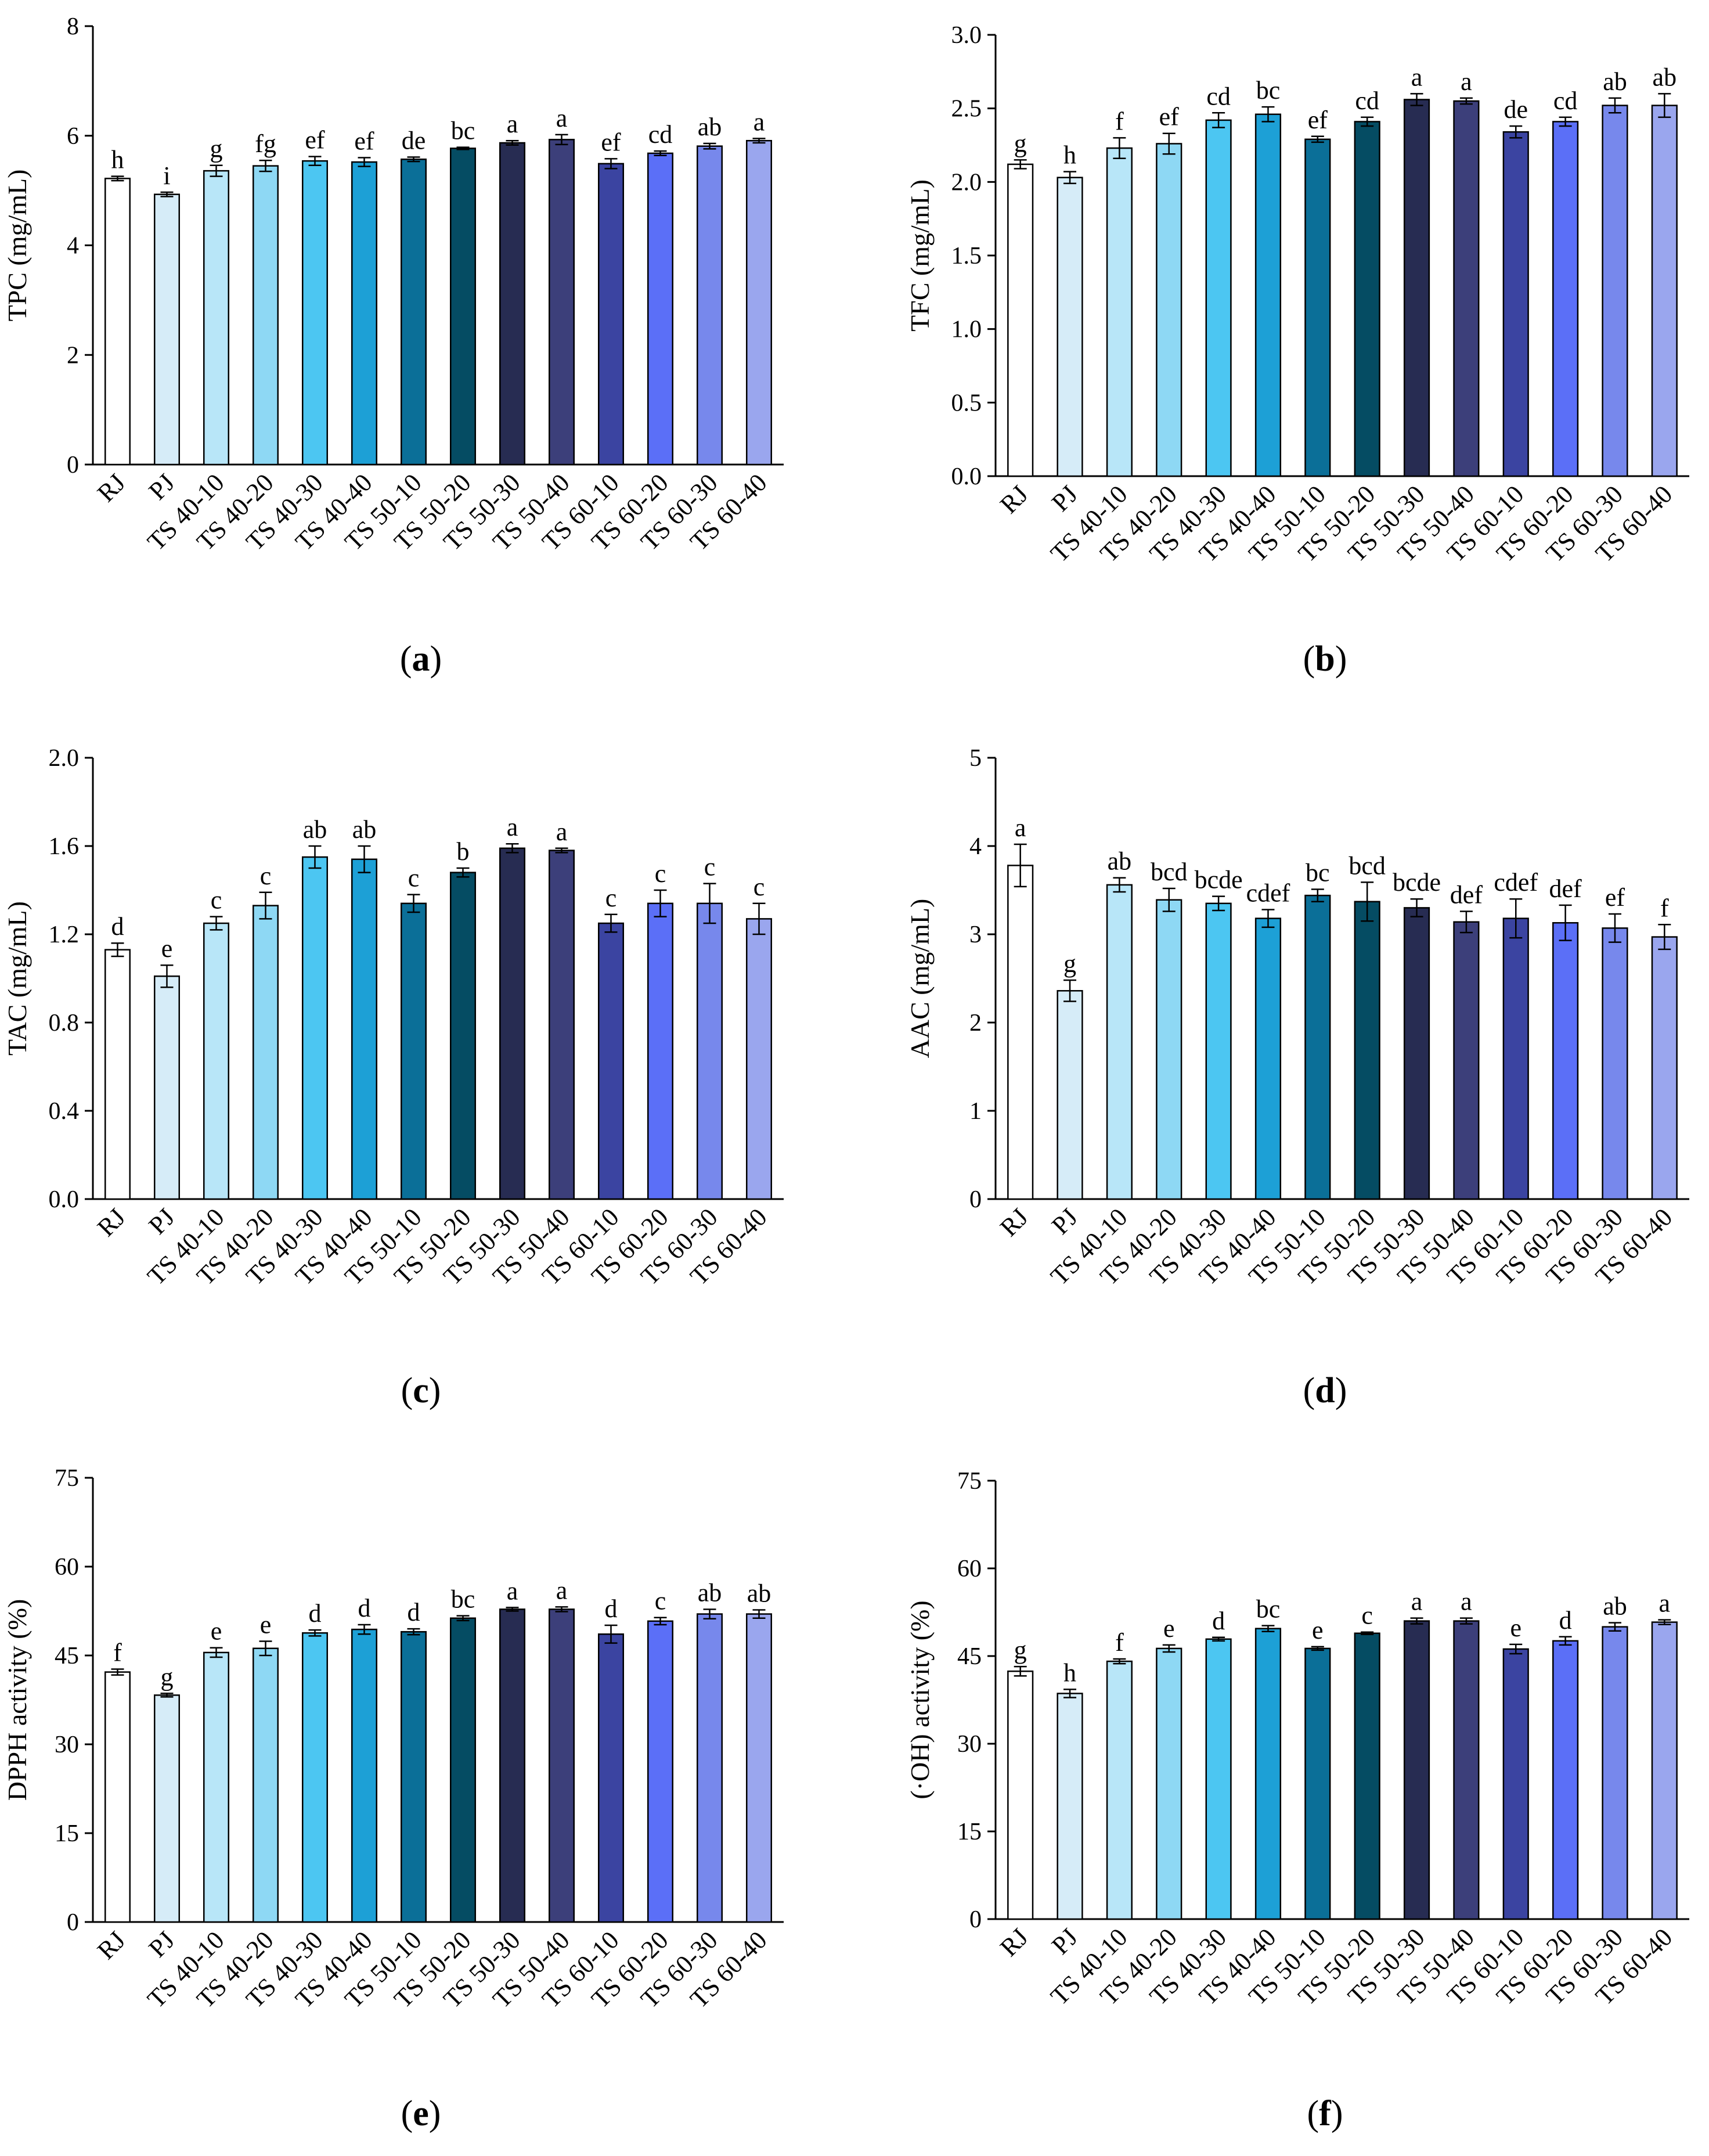  Describe the element at coordinates (17, 246) in the screenshot. I see `y-axis-title: TPC (mg/mL)` at that location.